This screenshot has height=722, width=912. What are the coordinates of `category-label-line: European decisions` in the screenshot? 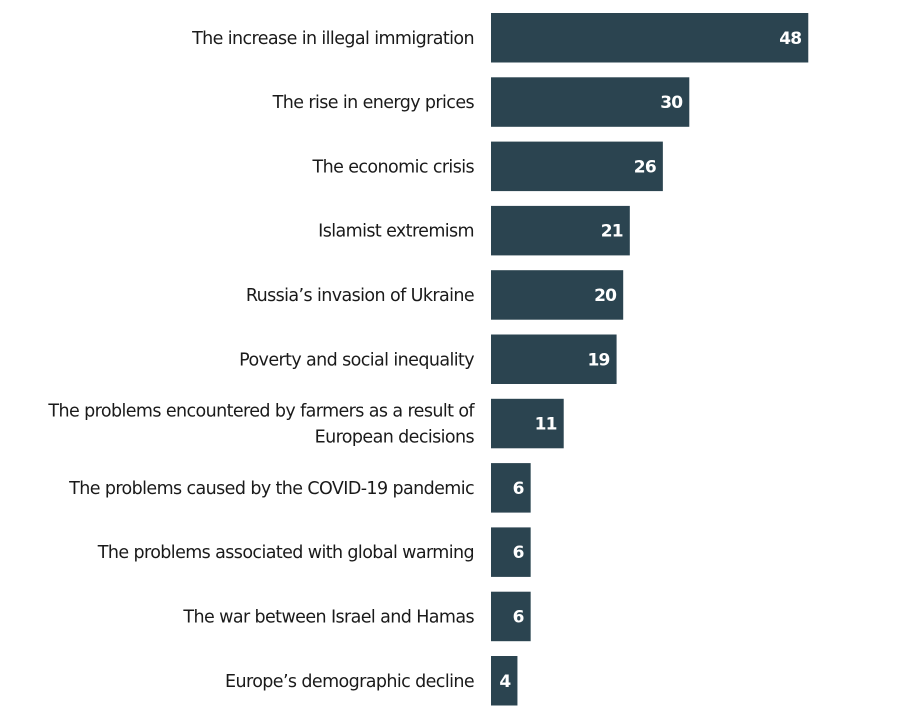 It's located at (395, 438).